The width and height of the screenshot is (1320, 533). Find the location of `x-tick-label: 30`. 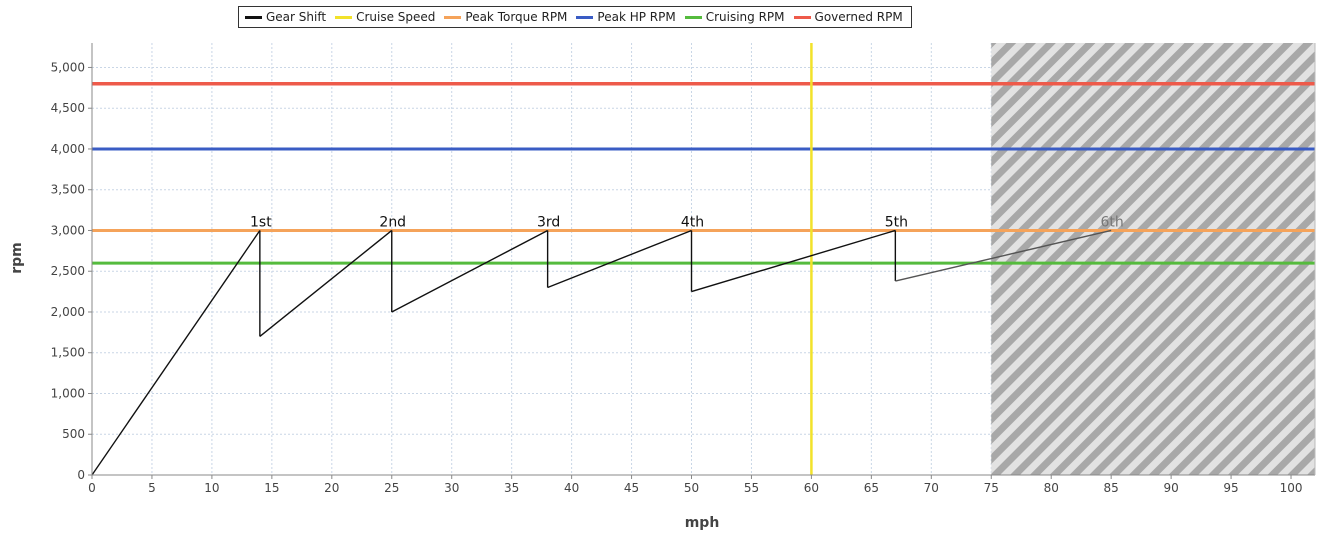

x-tick-label: 30 is located at coordinates (451, 488).